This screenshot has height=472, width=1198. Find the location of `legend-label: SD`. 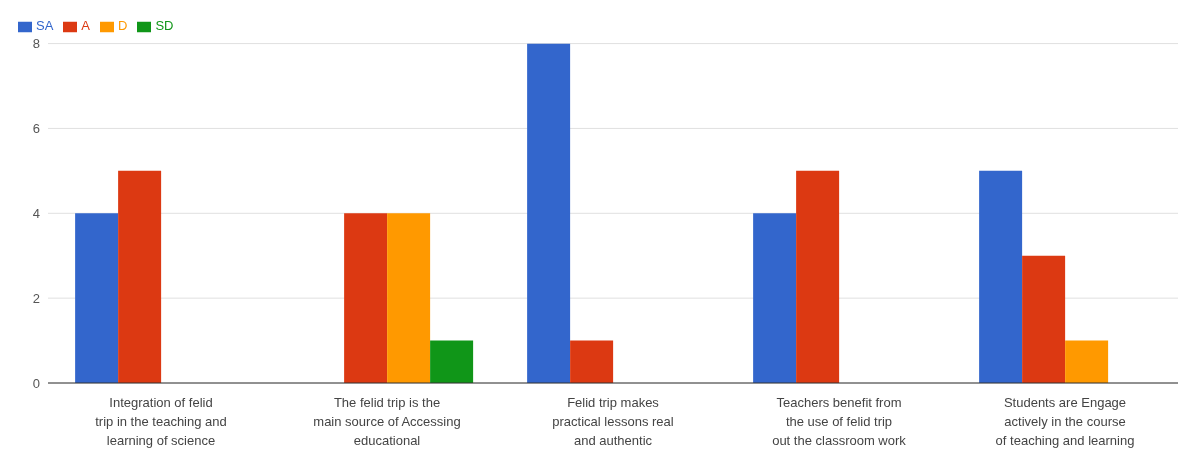

legend-label: SD is located at coordinates (164, 25).